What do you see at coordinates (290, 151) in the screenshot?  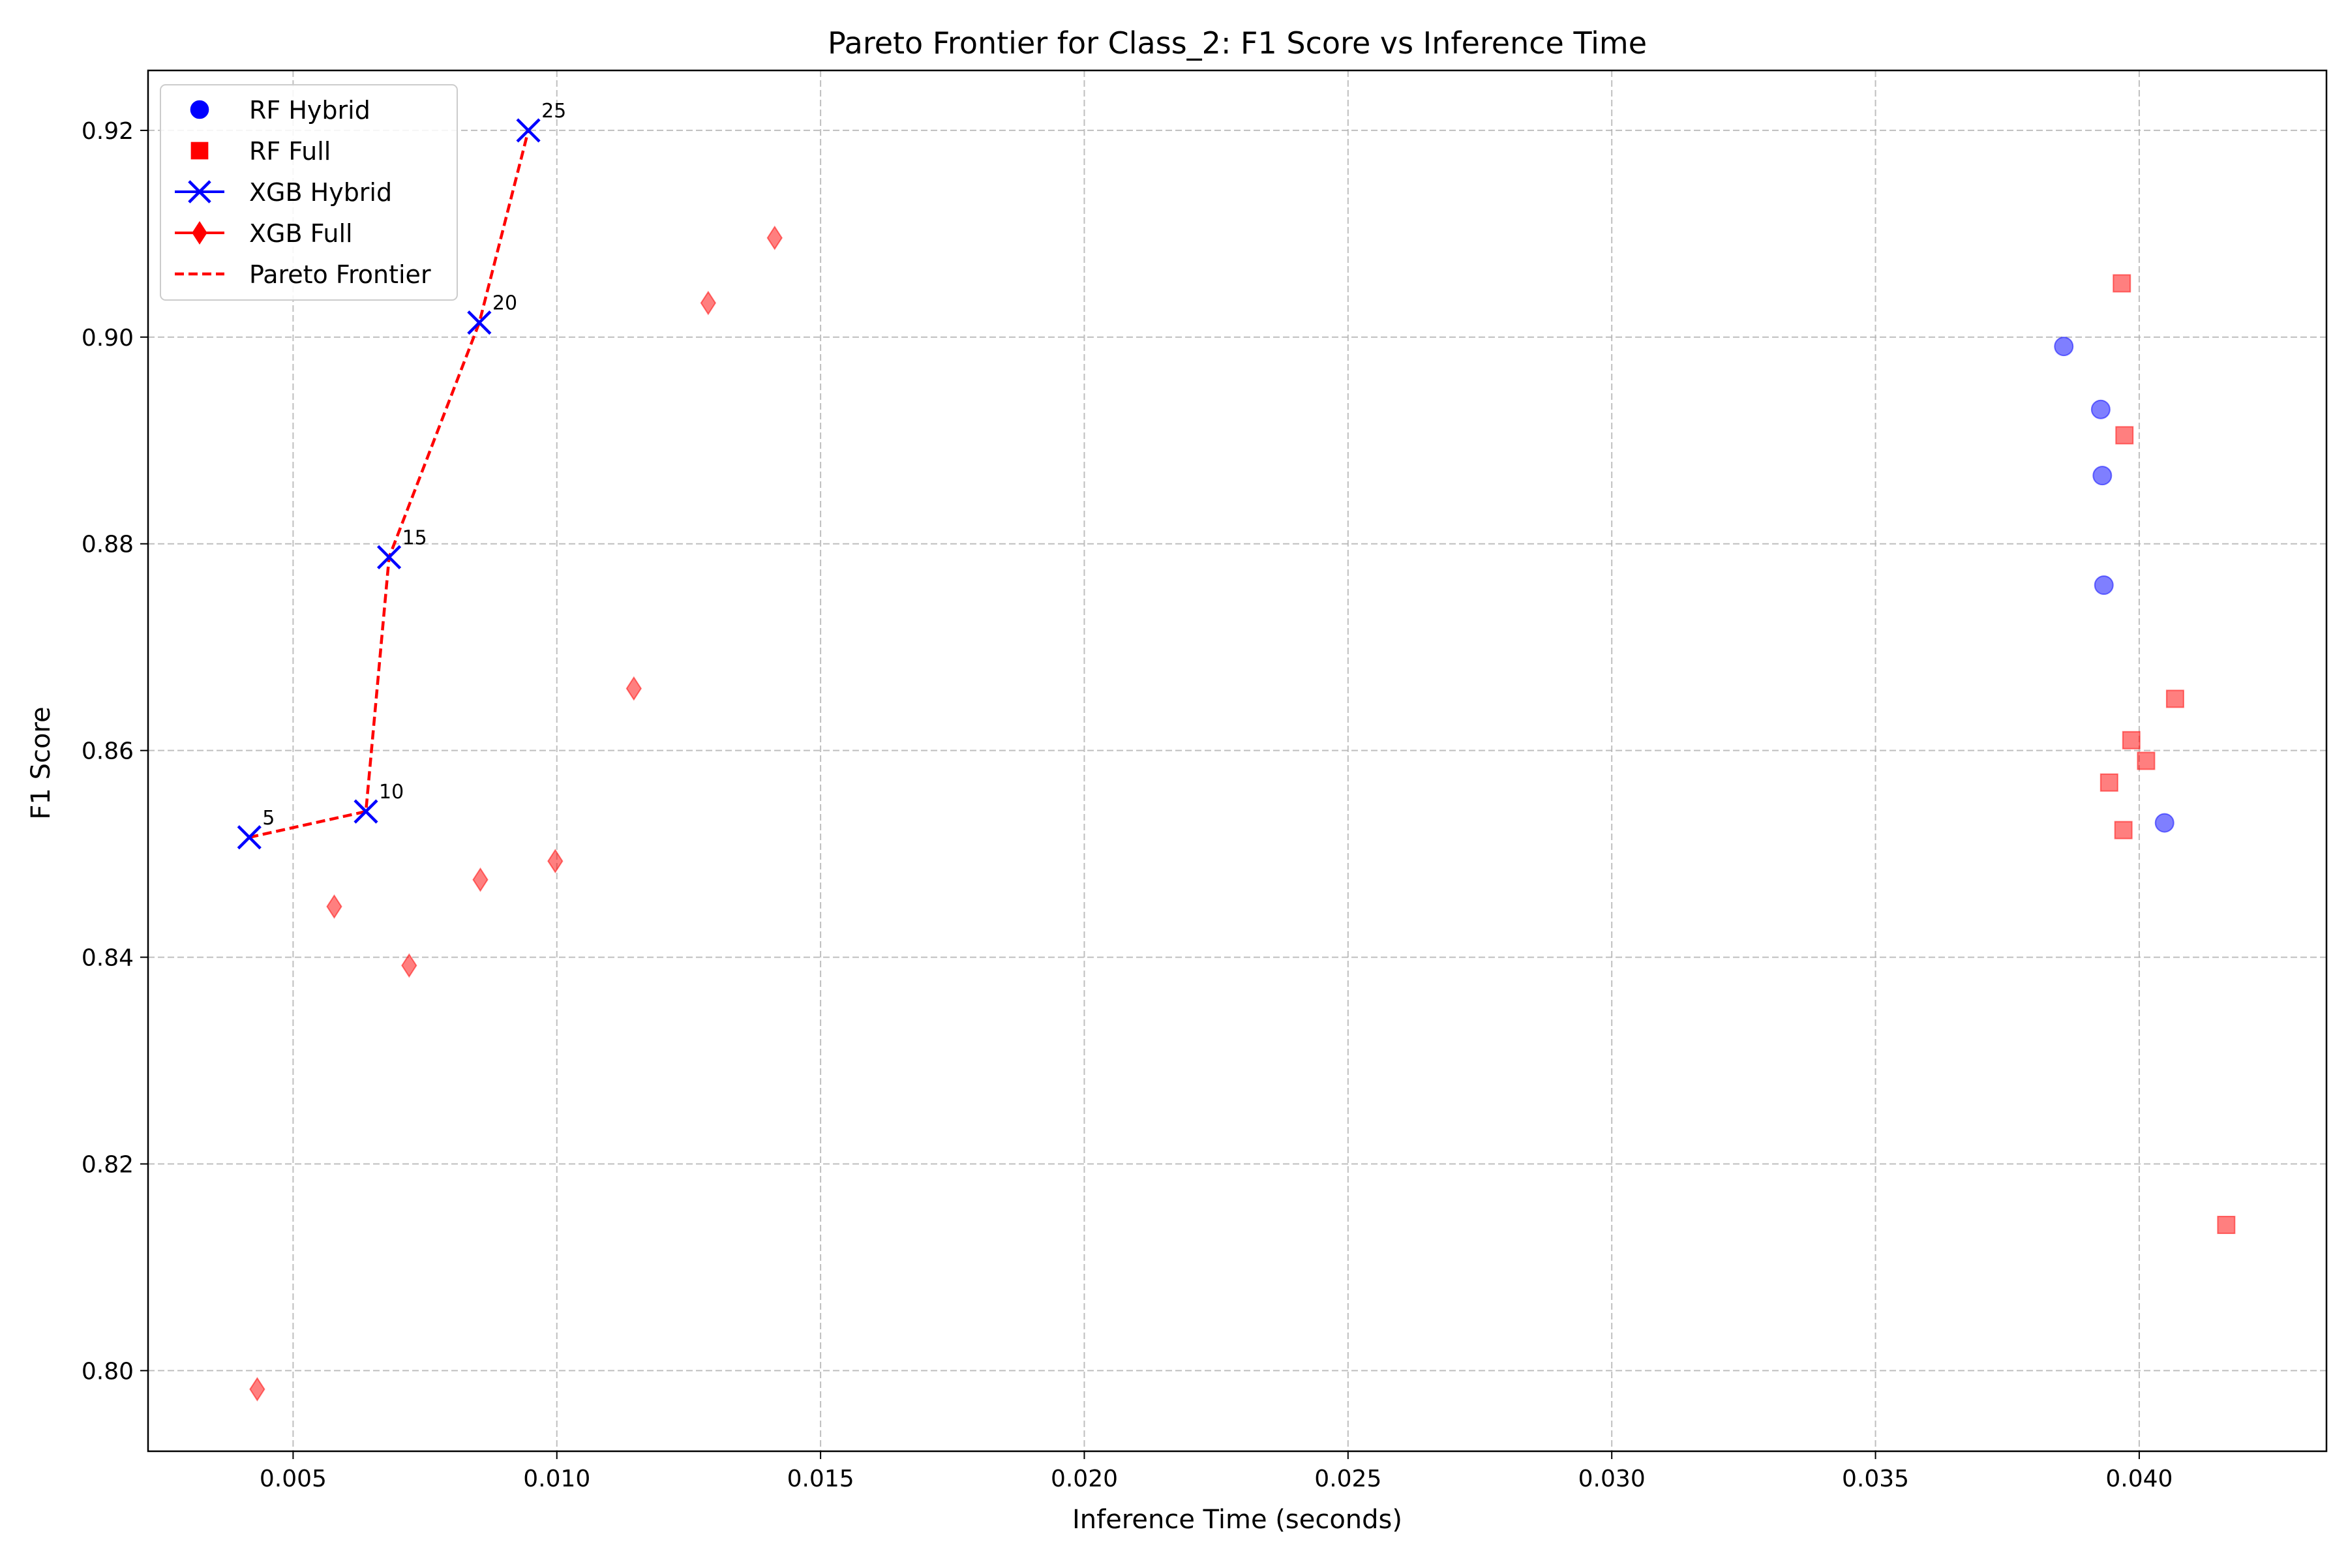 I see `legend-label: RF Full` at bounding box center [290, 151].